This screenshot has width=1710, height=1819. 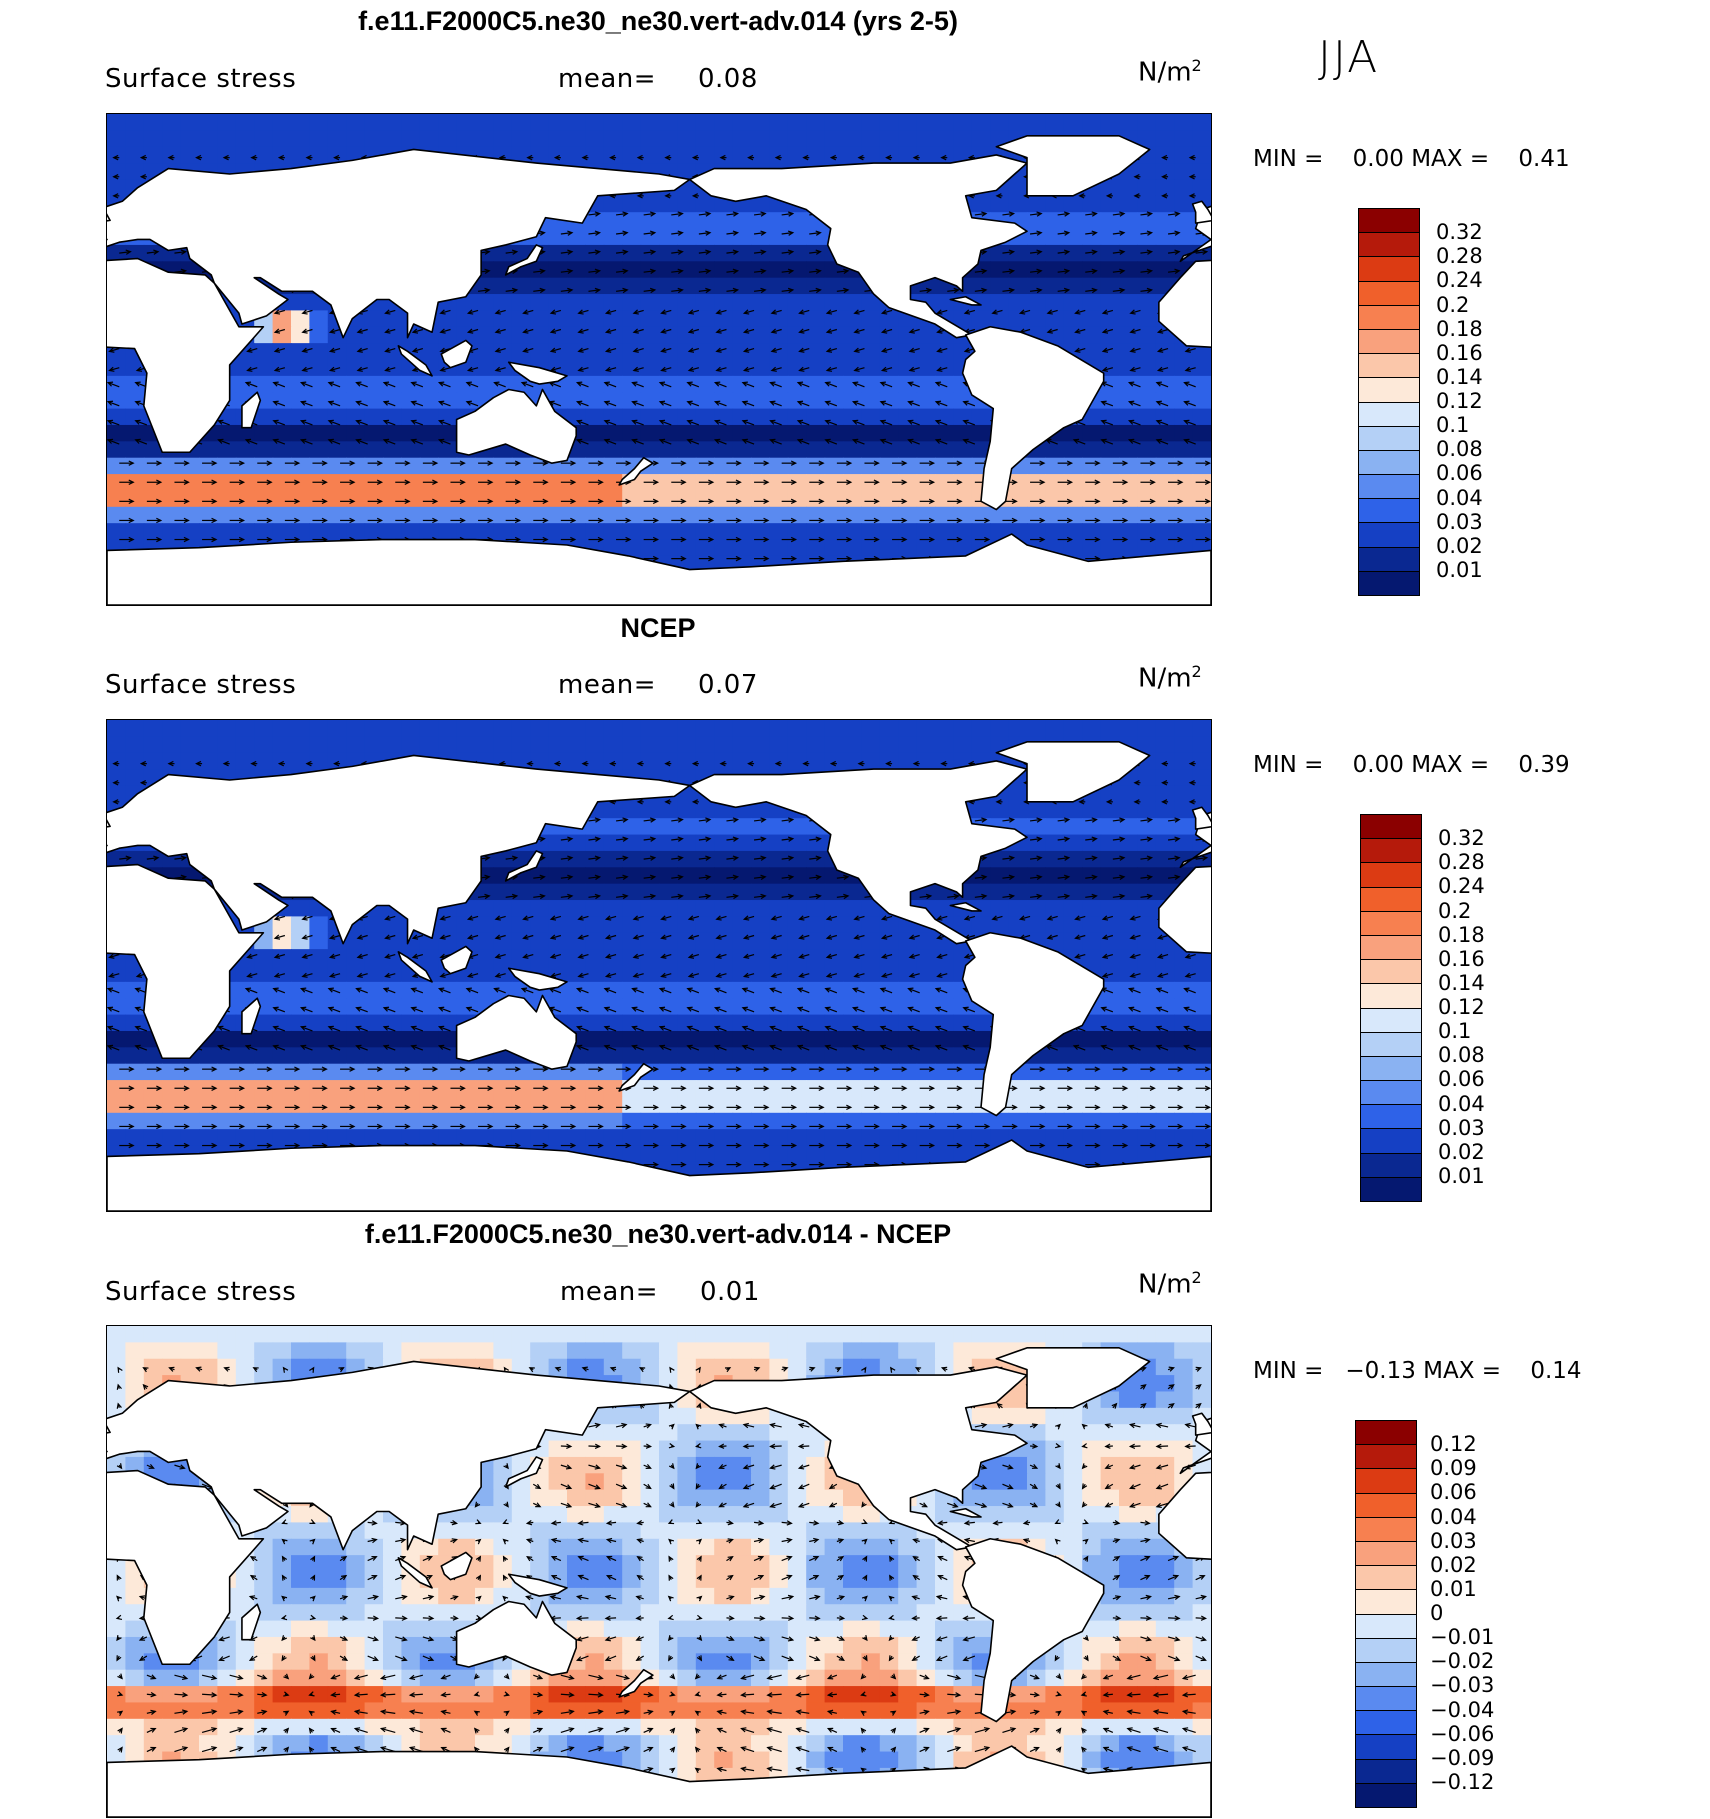 I want to click on colorbar-tick-label: 0.32, so click(x=1461, y=838).